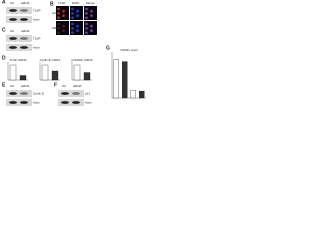 The image size is (320, 240). What do you see at coordinates (4, 2) in the screenshot?
I see `panel-label: A` at bounding box center [4, 2].